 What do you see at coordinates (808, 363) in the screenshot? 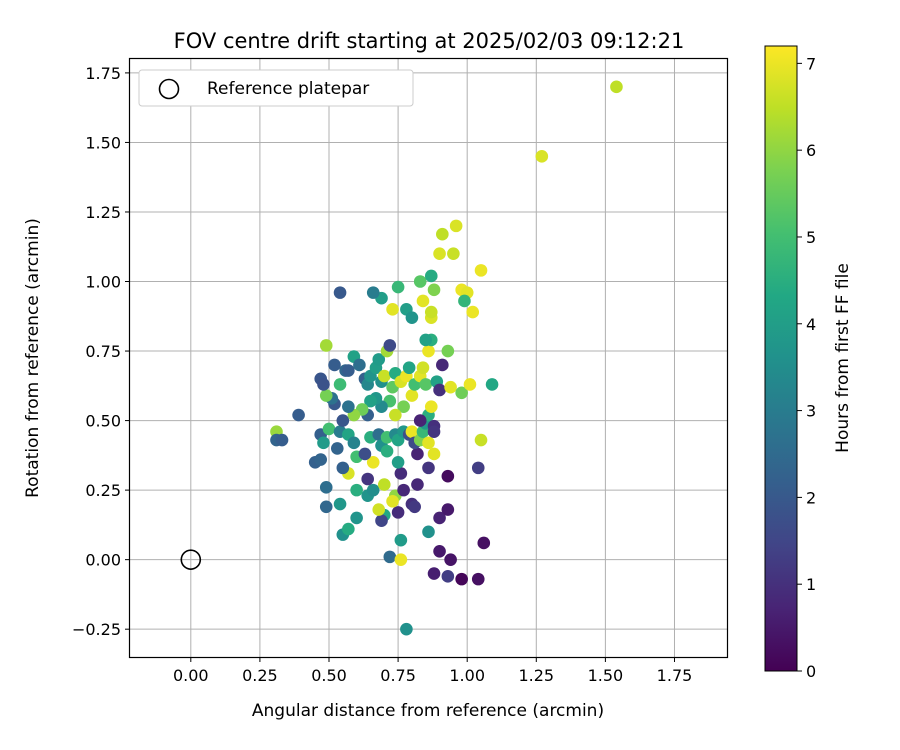
I see `colorbar: 0 1 2 3 4 5 6 7 Hours from first FF file` at bounding box center [808, 363].